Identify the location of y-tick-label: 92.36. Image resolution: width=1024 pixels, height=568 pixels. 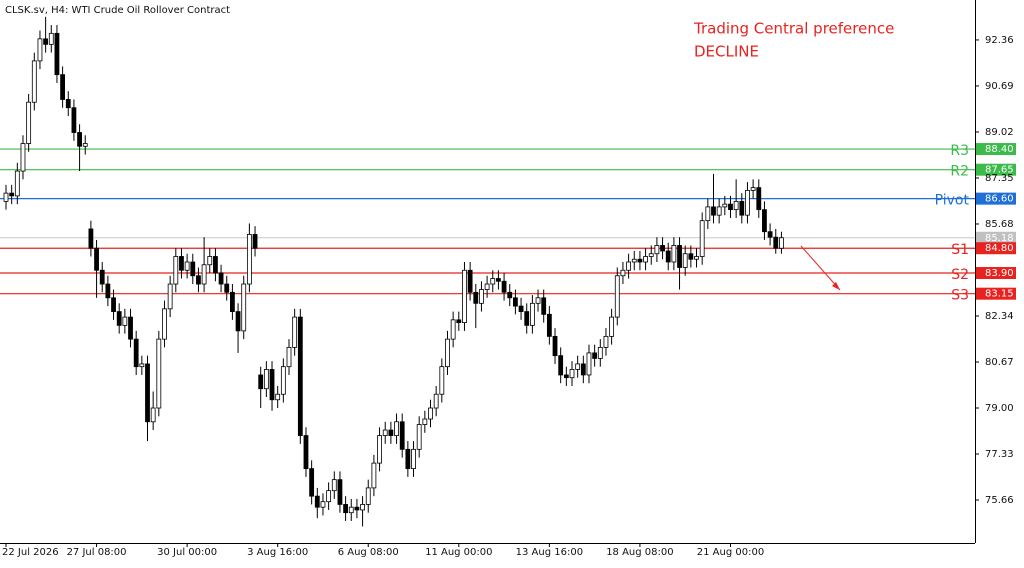
(999, 40).